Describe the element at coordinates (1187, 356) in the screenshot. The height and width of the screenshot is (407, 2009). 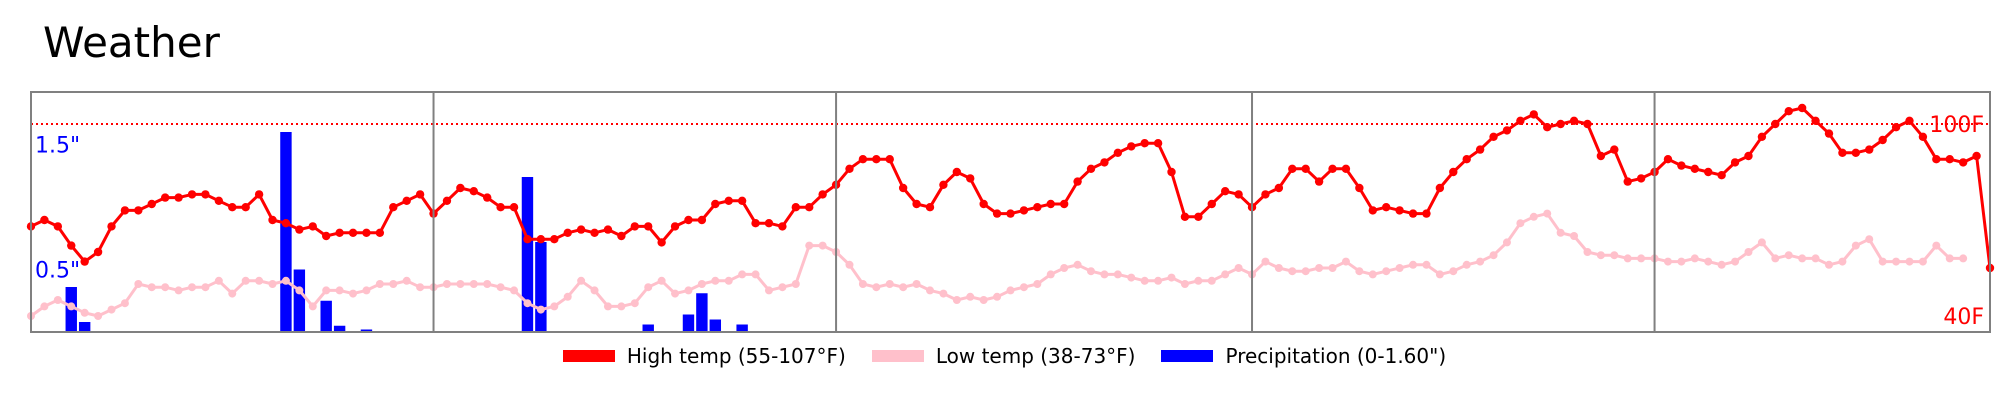
I see `legend-swatch-precip` at that location.